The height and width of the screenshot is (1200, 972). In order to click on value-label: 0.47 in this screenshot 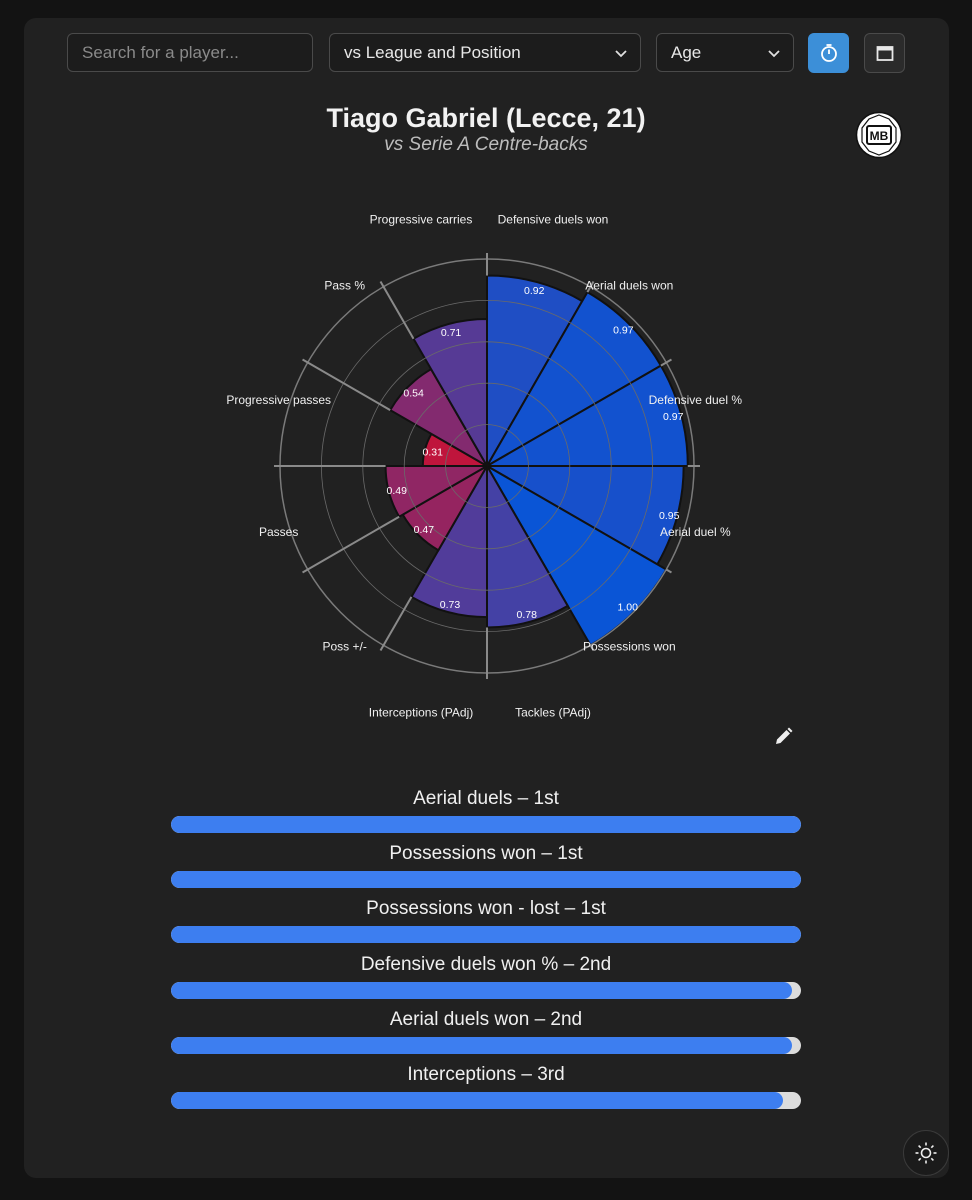, I will do `click(424, 530)`.